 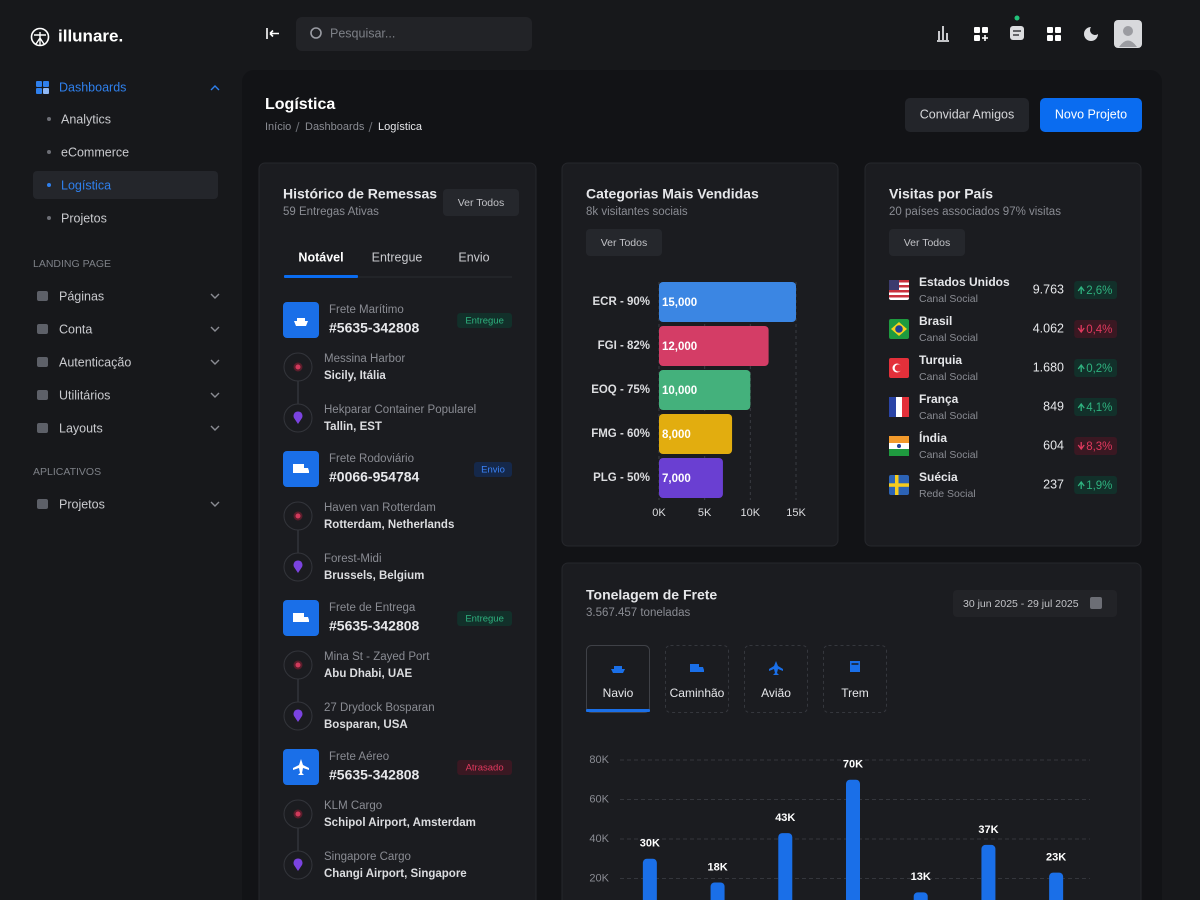 I want to click on nav-item: eCommerce, so click(x=95, y=152).